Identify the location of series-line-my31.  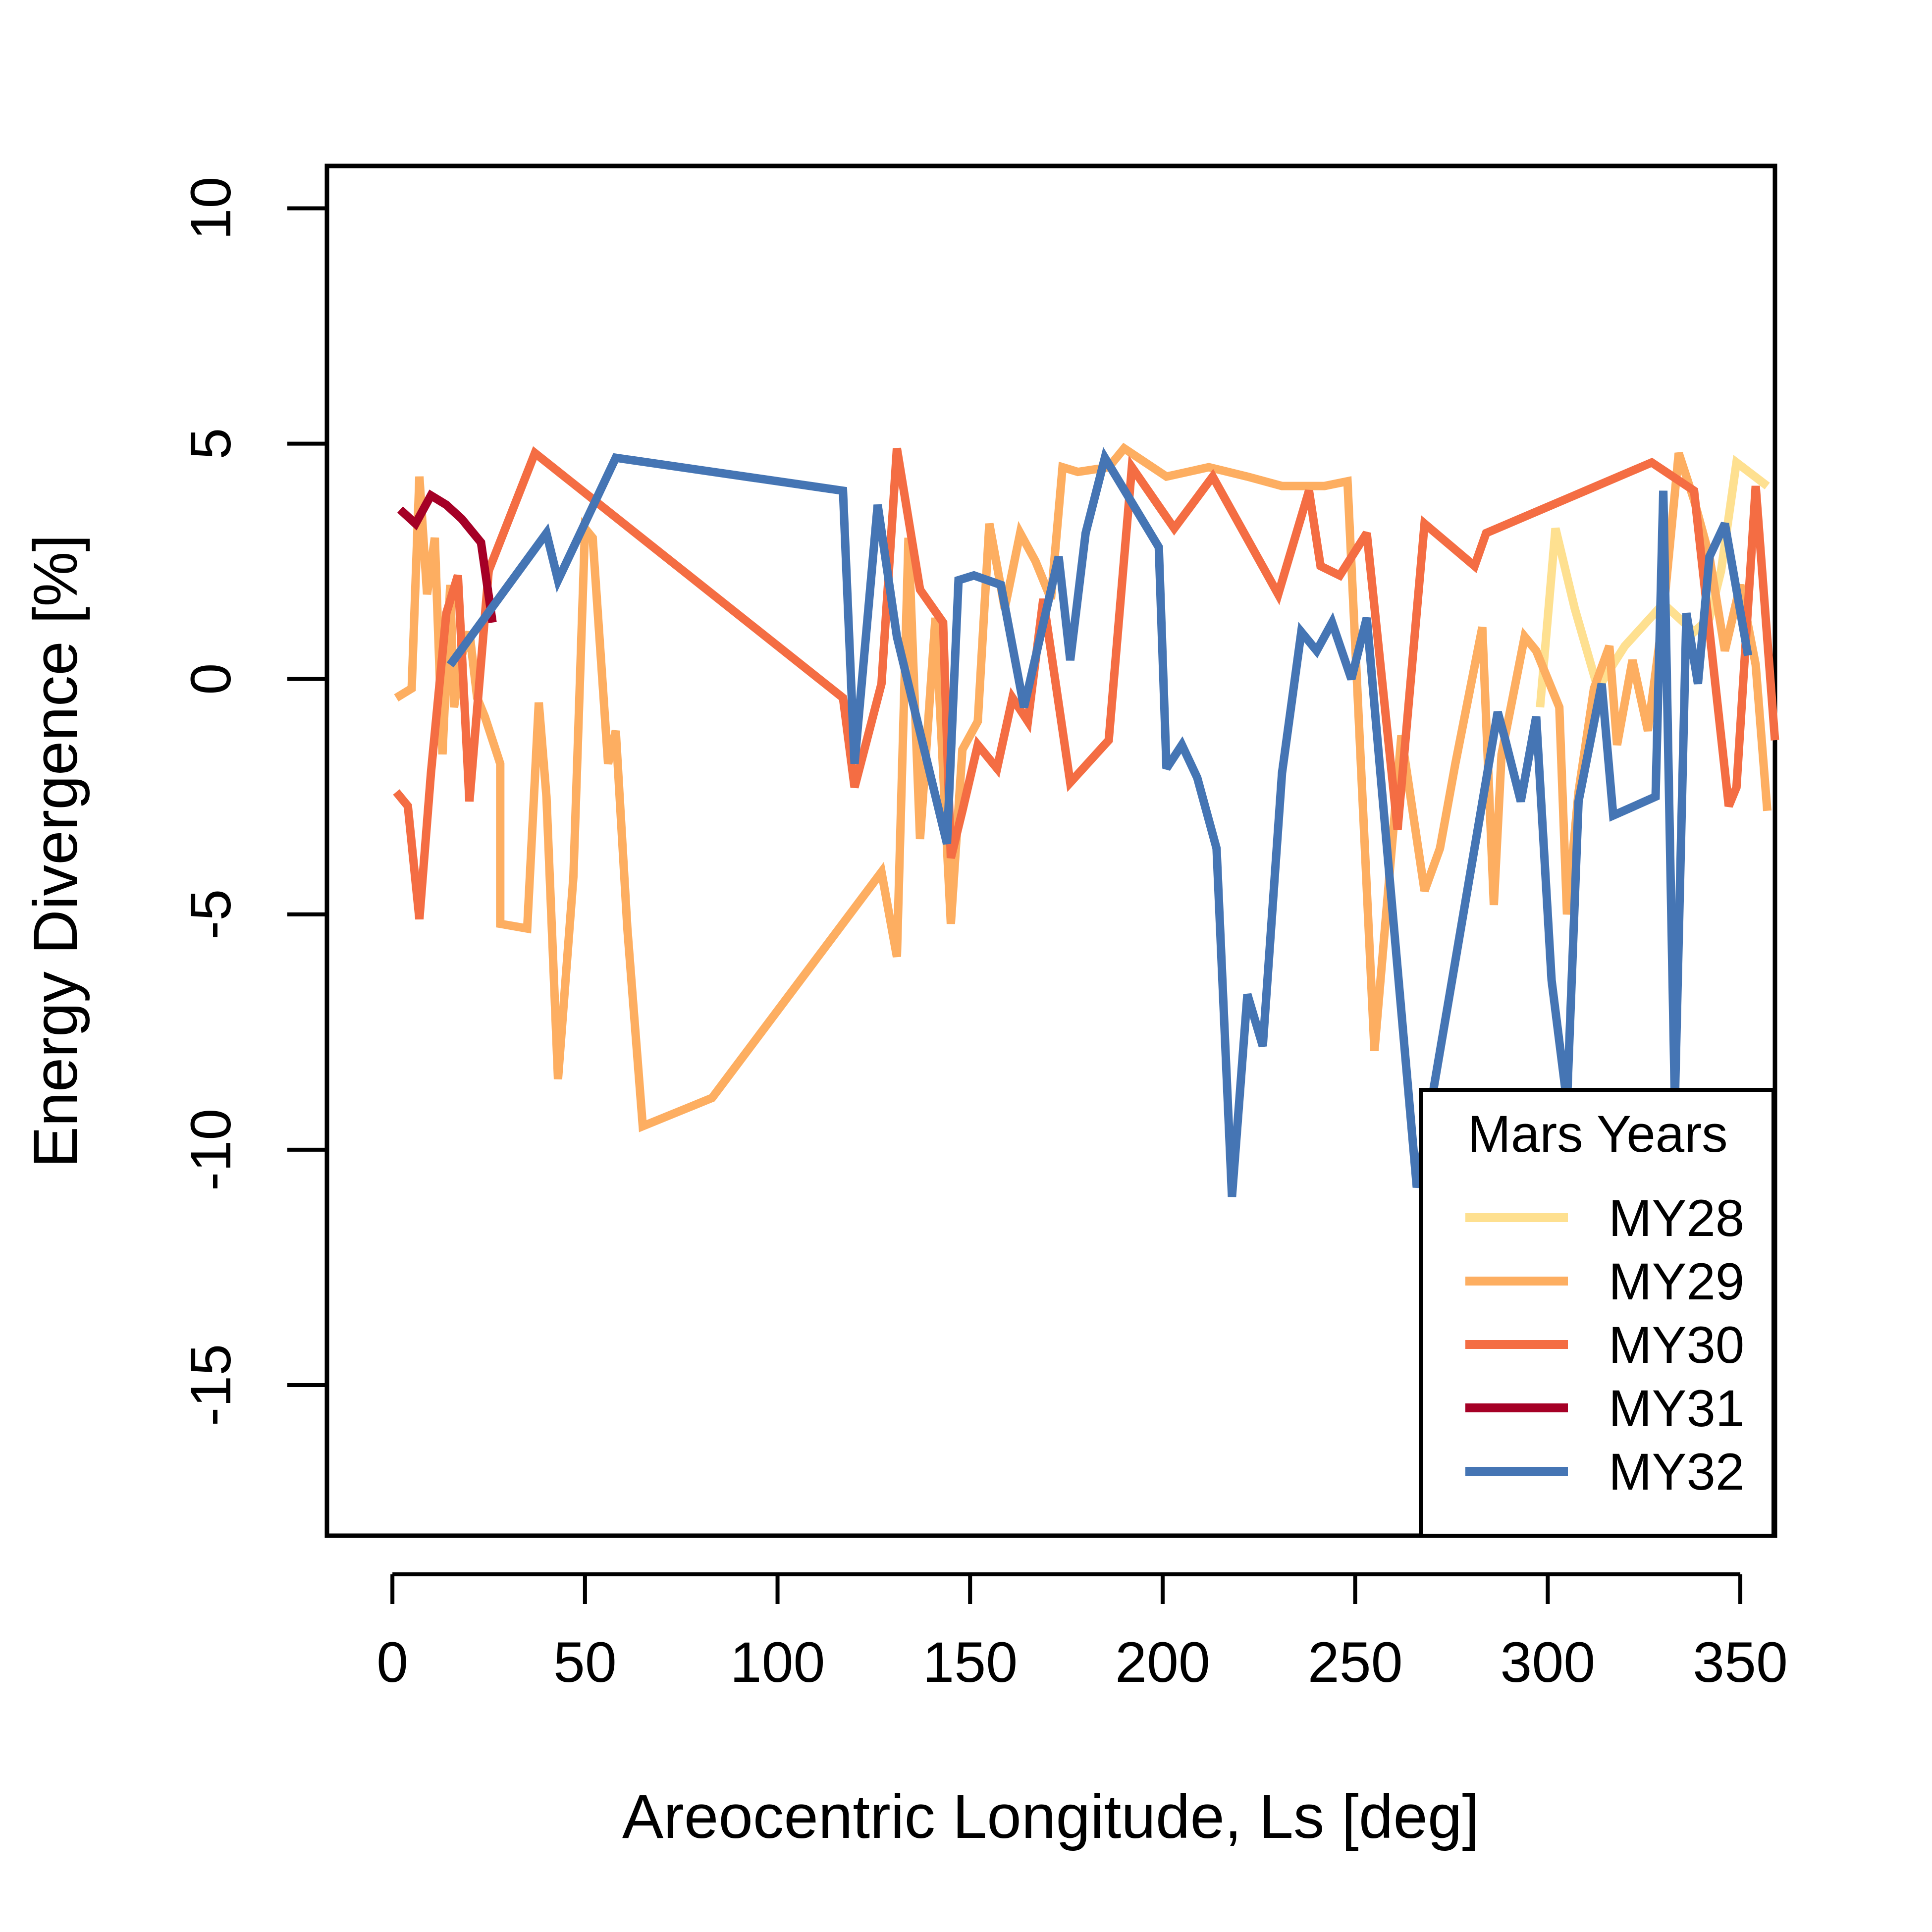
(447, 556).